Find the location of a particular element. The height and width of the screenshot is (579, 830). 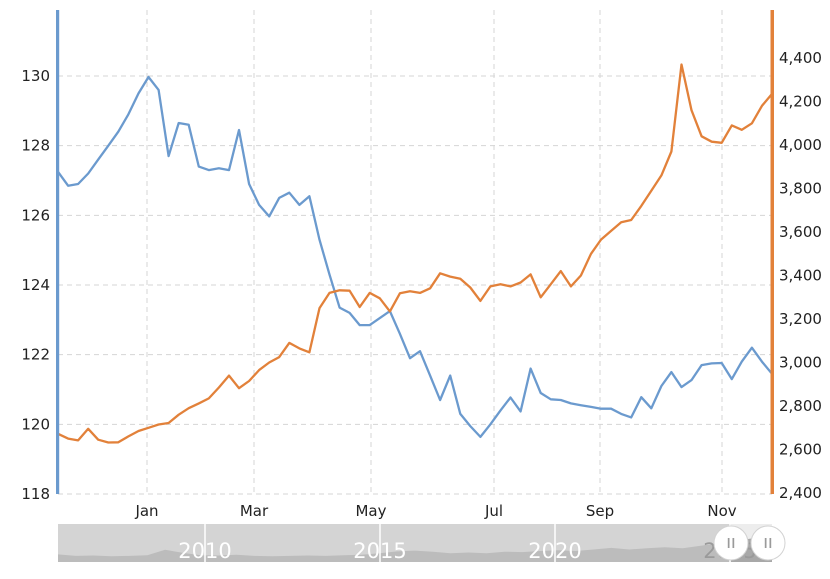

navigator: 2010201520202025 is located at coordinates (422, 543).